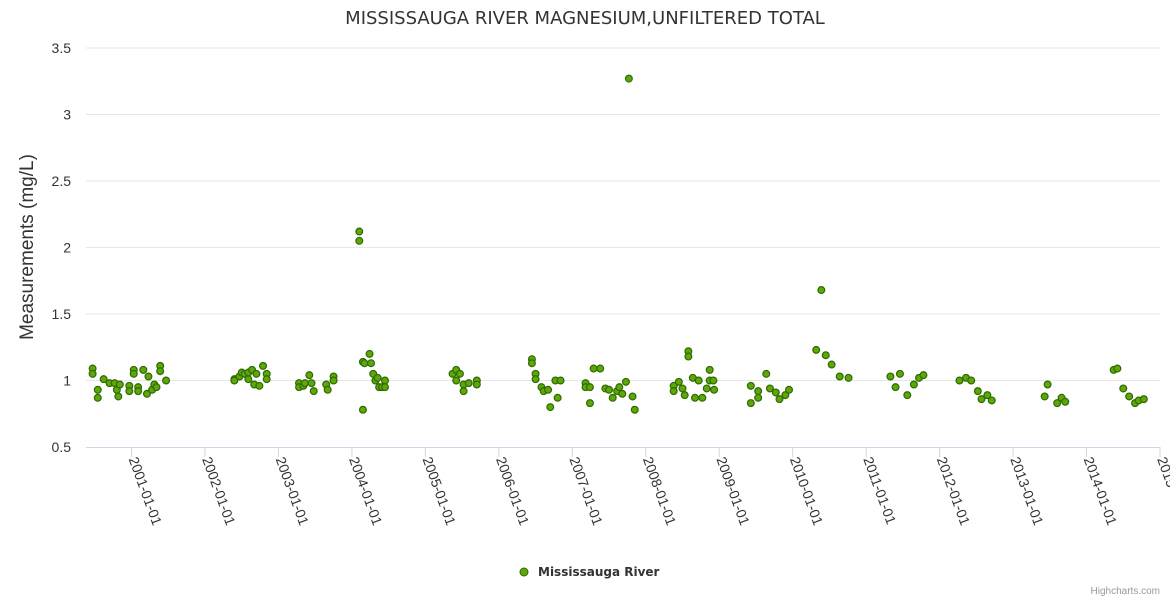 The height and width of the screenshot is (600, 1170). What do you see at coordinates (1125, 591) in the screenshot?
I see `credits-link: Highcharts.com` at bounding box center [1125, 591].